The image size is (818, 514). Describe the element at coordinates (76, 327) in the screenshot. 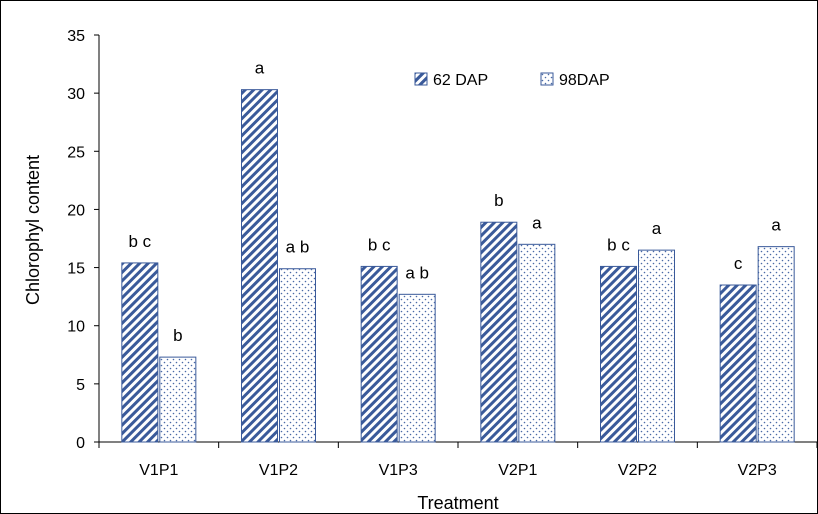

I see `y-tick-label: 10` at that location.